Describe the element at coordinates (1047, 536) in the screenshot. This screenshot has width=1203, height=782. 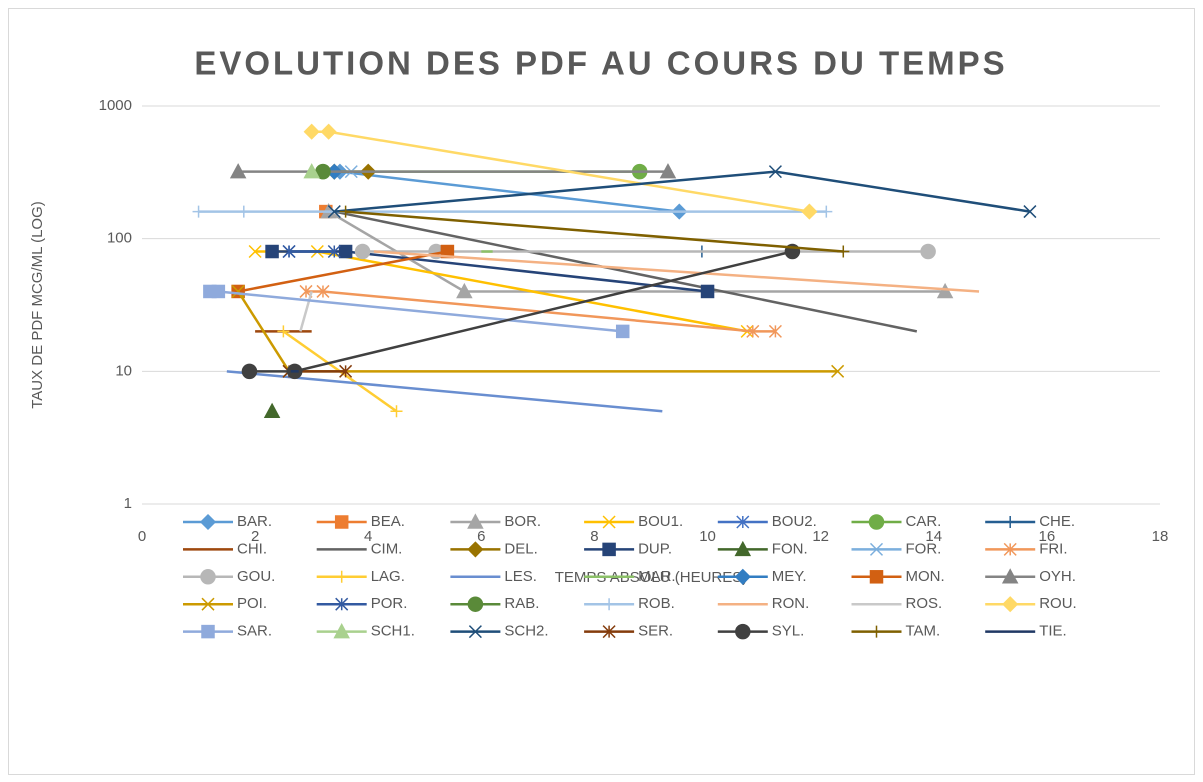
I see `x-tick-label: 16` at that location.